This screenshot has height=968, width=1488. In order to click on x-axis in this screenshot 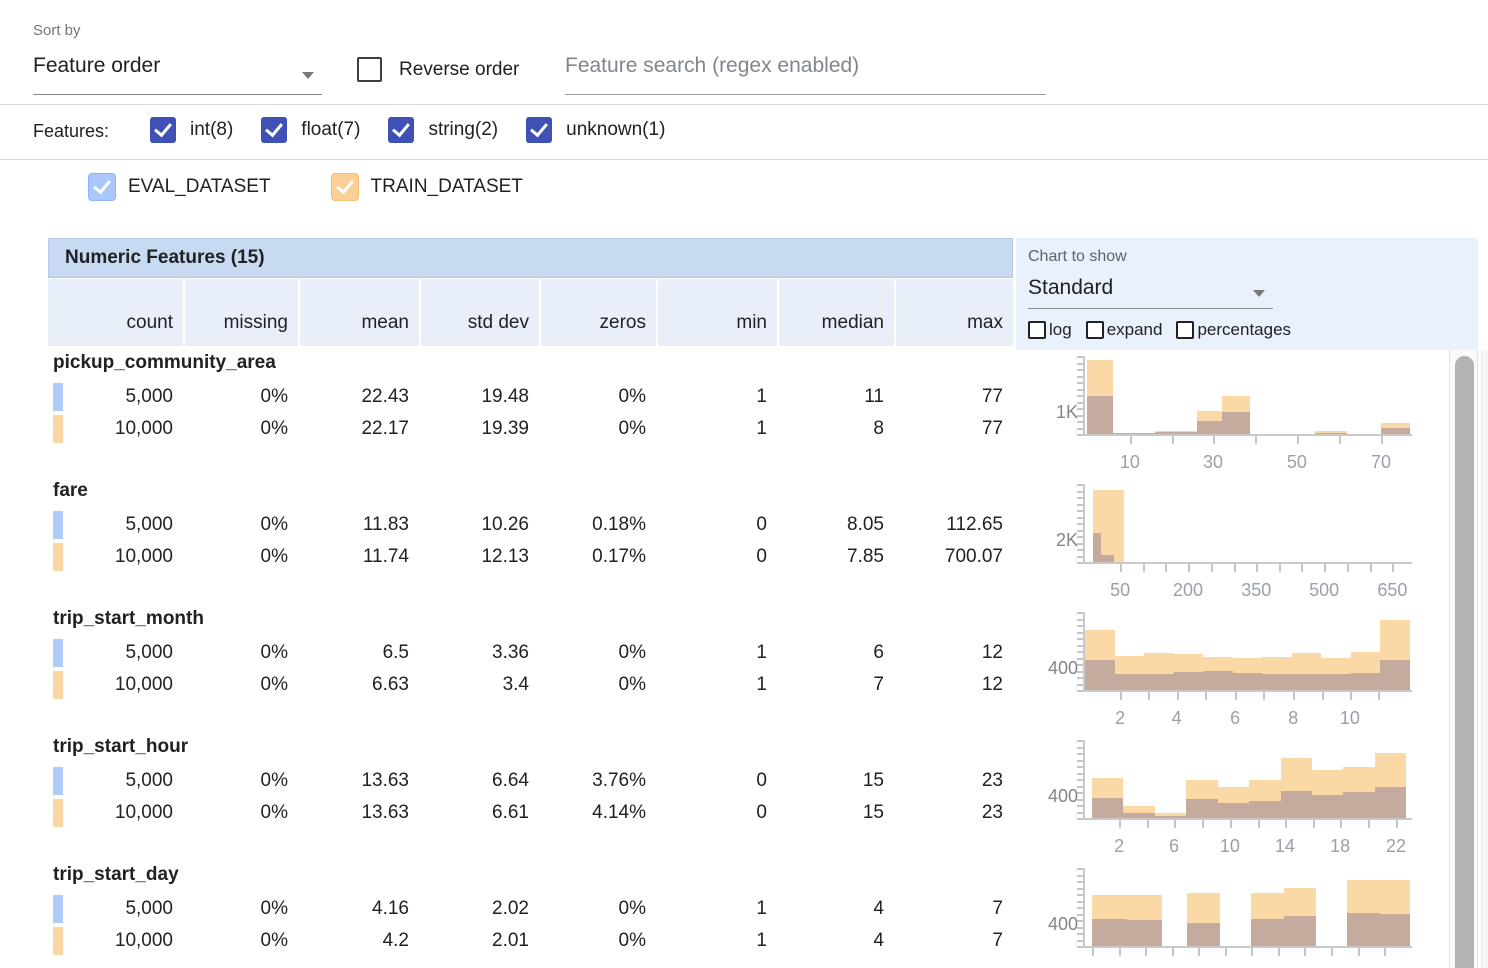, I will do `click(1247, 563)`.